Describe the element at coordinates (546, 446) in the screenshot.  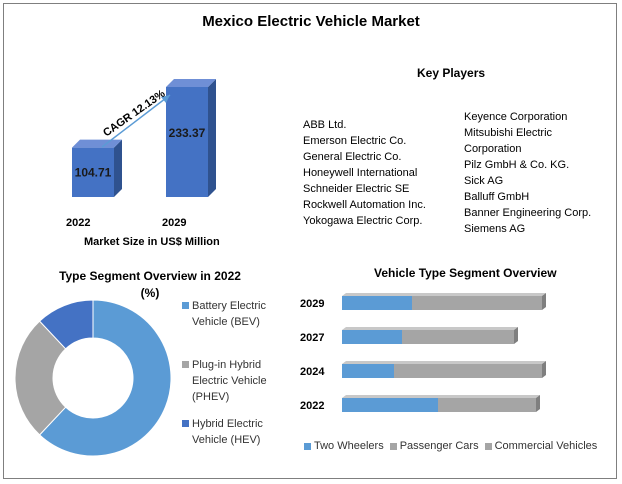
I see `hbar-legend-label: Commercial Vehicles` at that location.